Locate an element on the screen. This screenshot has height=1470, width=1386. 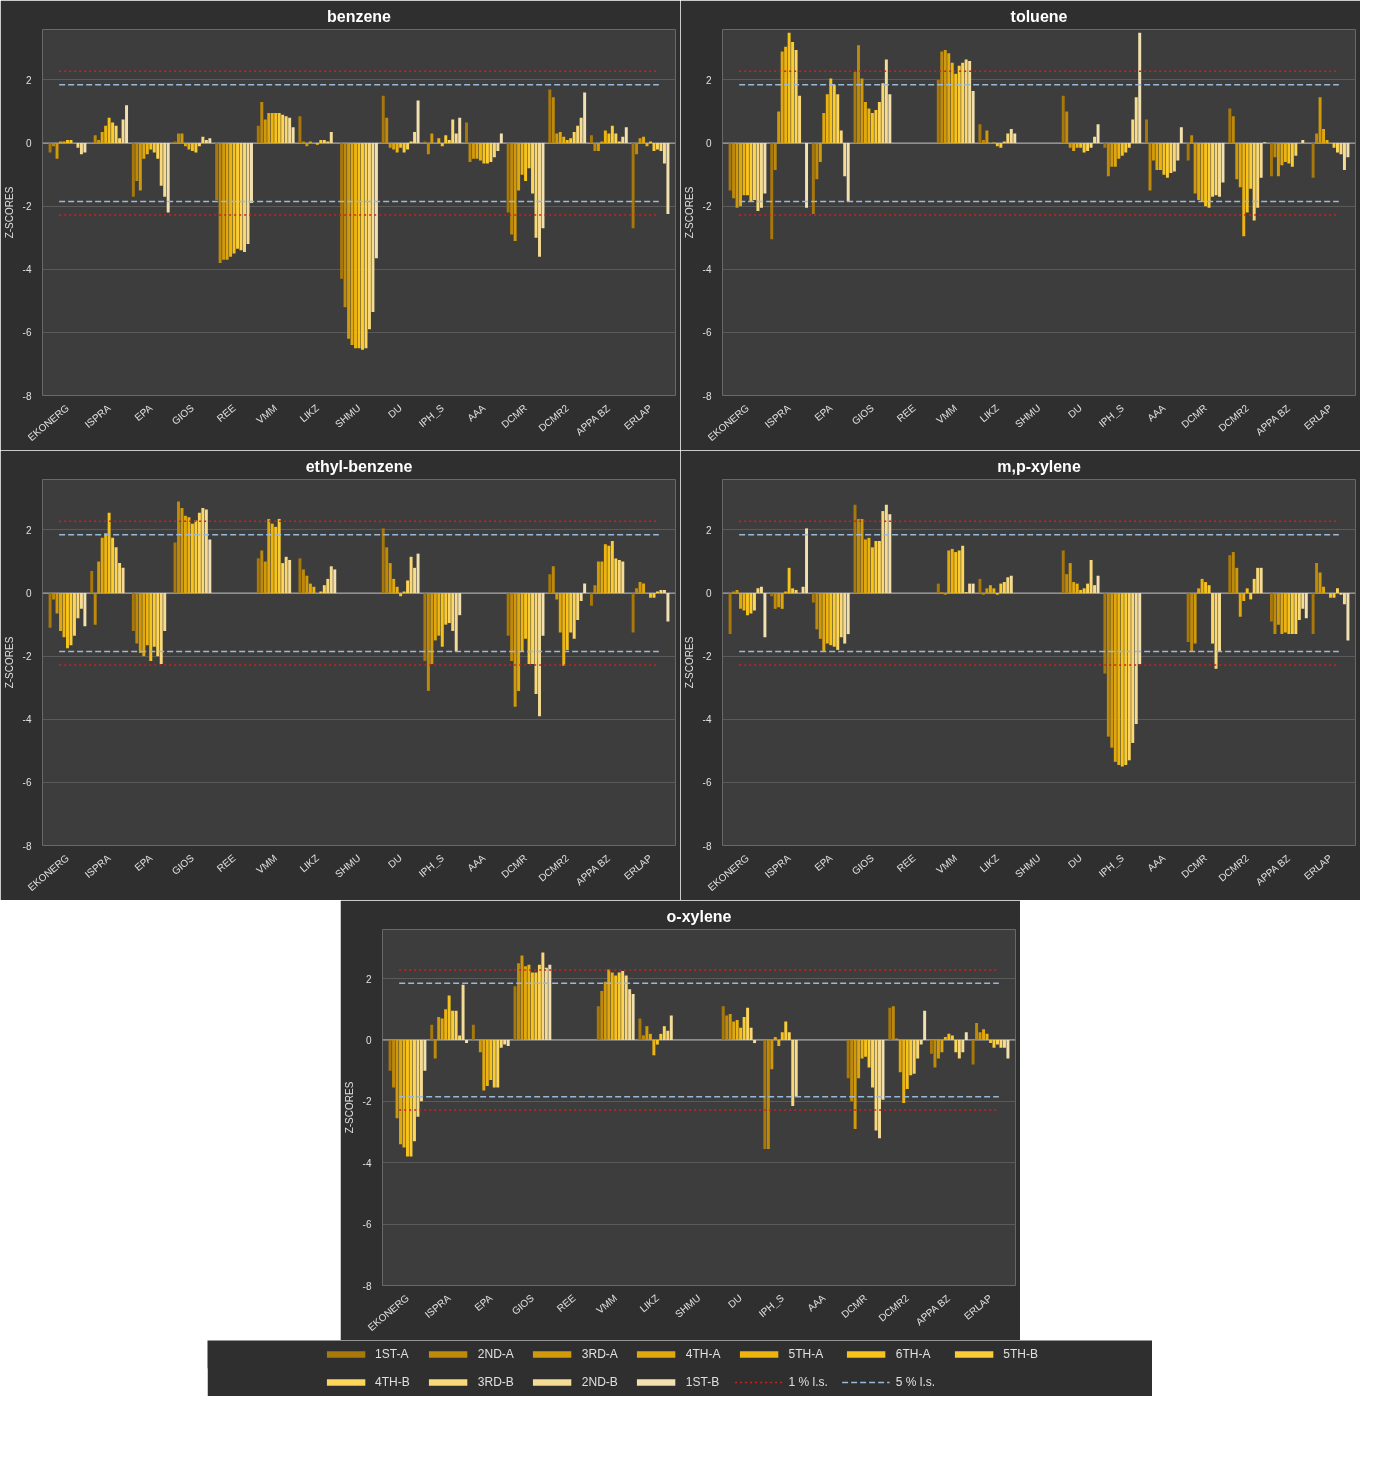
y-tick-label: 0 is located at coordinates (708, 594).